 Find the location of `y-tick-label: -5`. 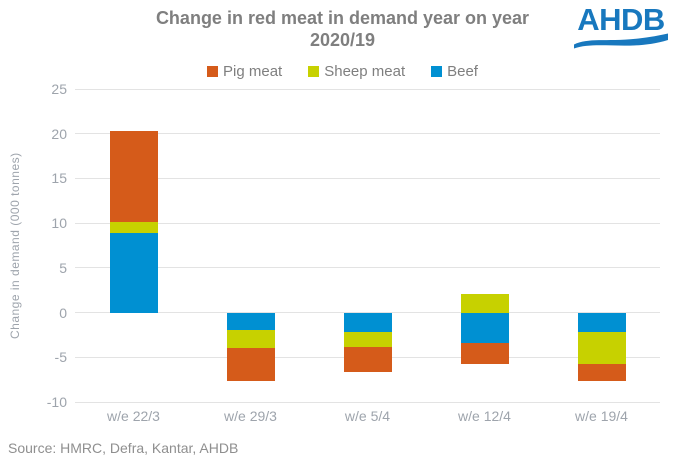

y-tick-label: -5 is located at coordinates (60, 357).